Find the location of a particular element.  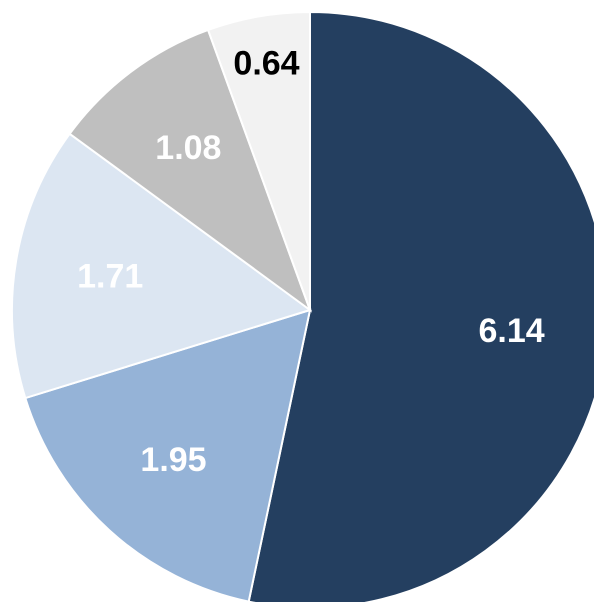

pie-data-label-1: 6.14 is located at coordinates (512, 331).